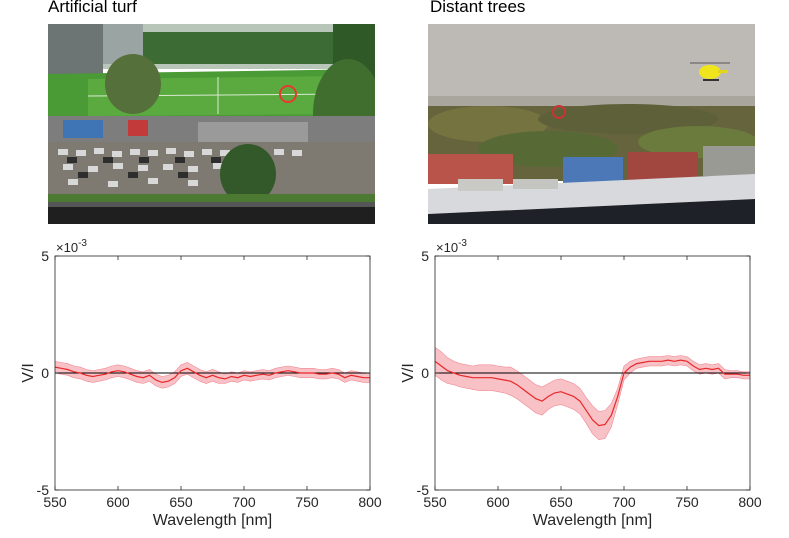 Image resolution: width=789 pixels, height=538 pixels. Describe the element at coordinates (212, 380) in the screenshot. I see `band-lower-edge` at that location.